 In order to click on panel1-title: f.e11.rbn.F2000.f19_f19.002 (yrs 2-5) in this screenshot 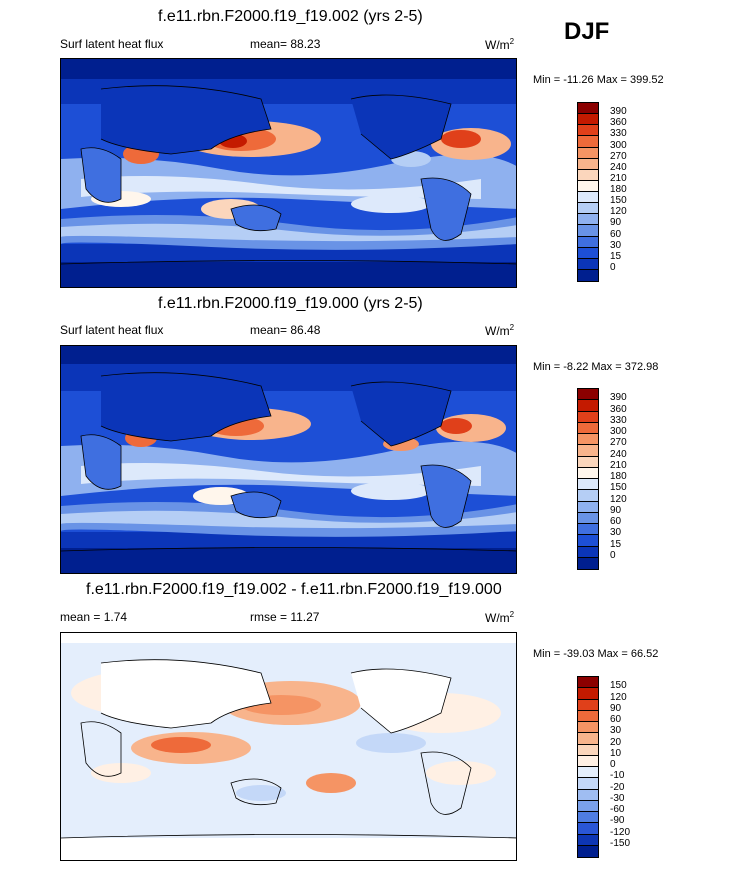, I will do `click(290, 16)`.